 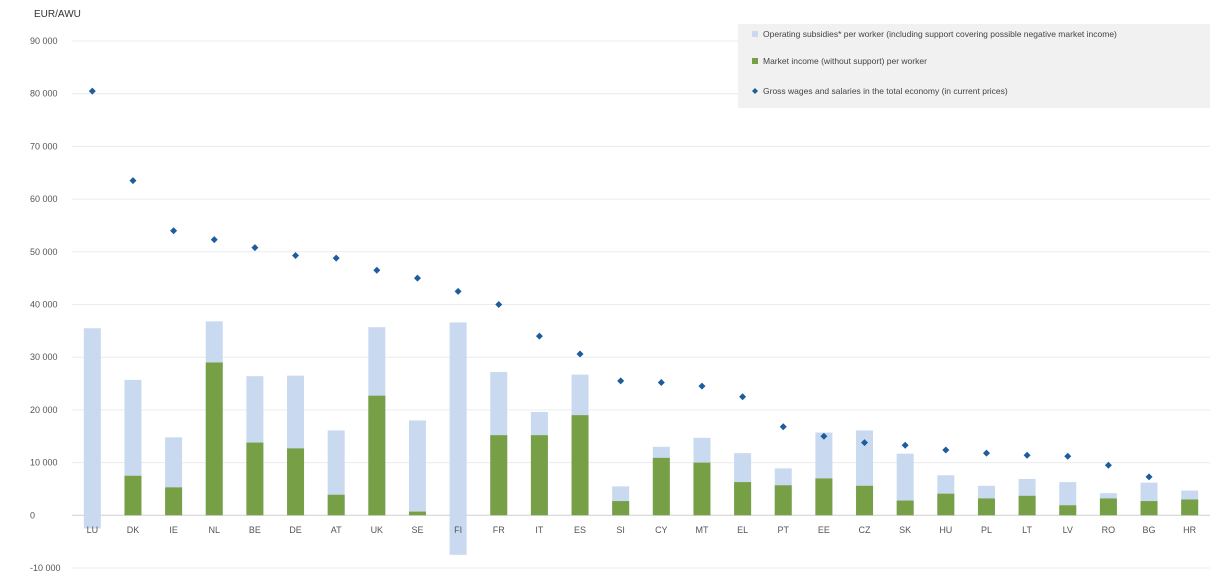 I want to click on x-tick-label: SK, so click(x=905, y=530).